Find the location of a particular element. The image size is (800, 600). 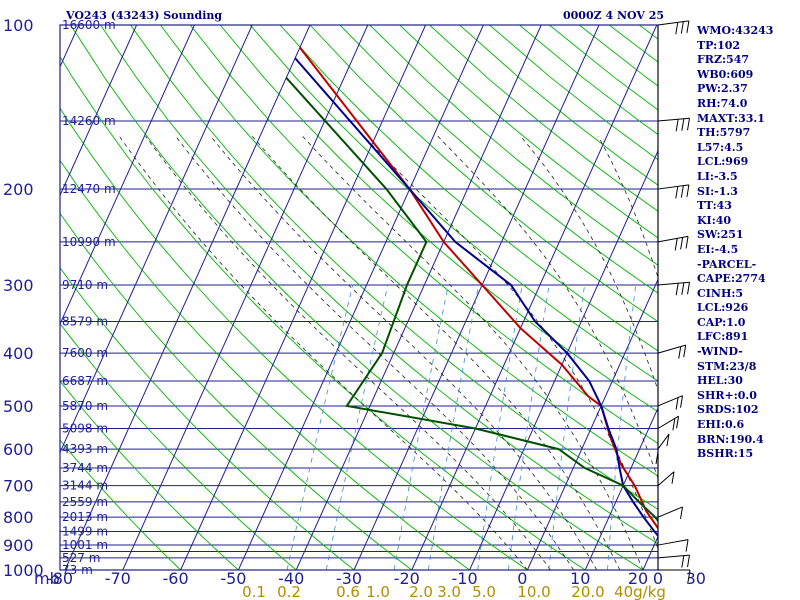

height-label: 2559 m is located at coordinates (85, 502).